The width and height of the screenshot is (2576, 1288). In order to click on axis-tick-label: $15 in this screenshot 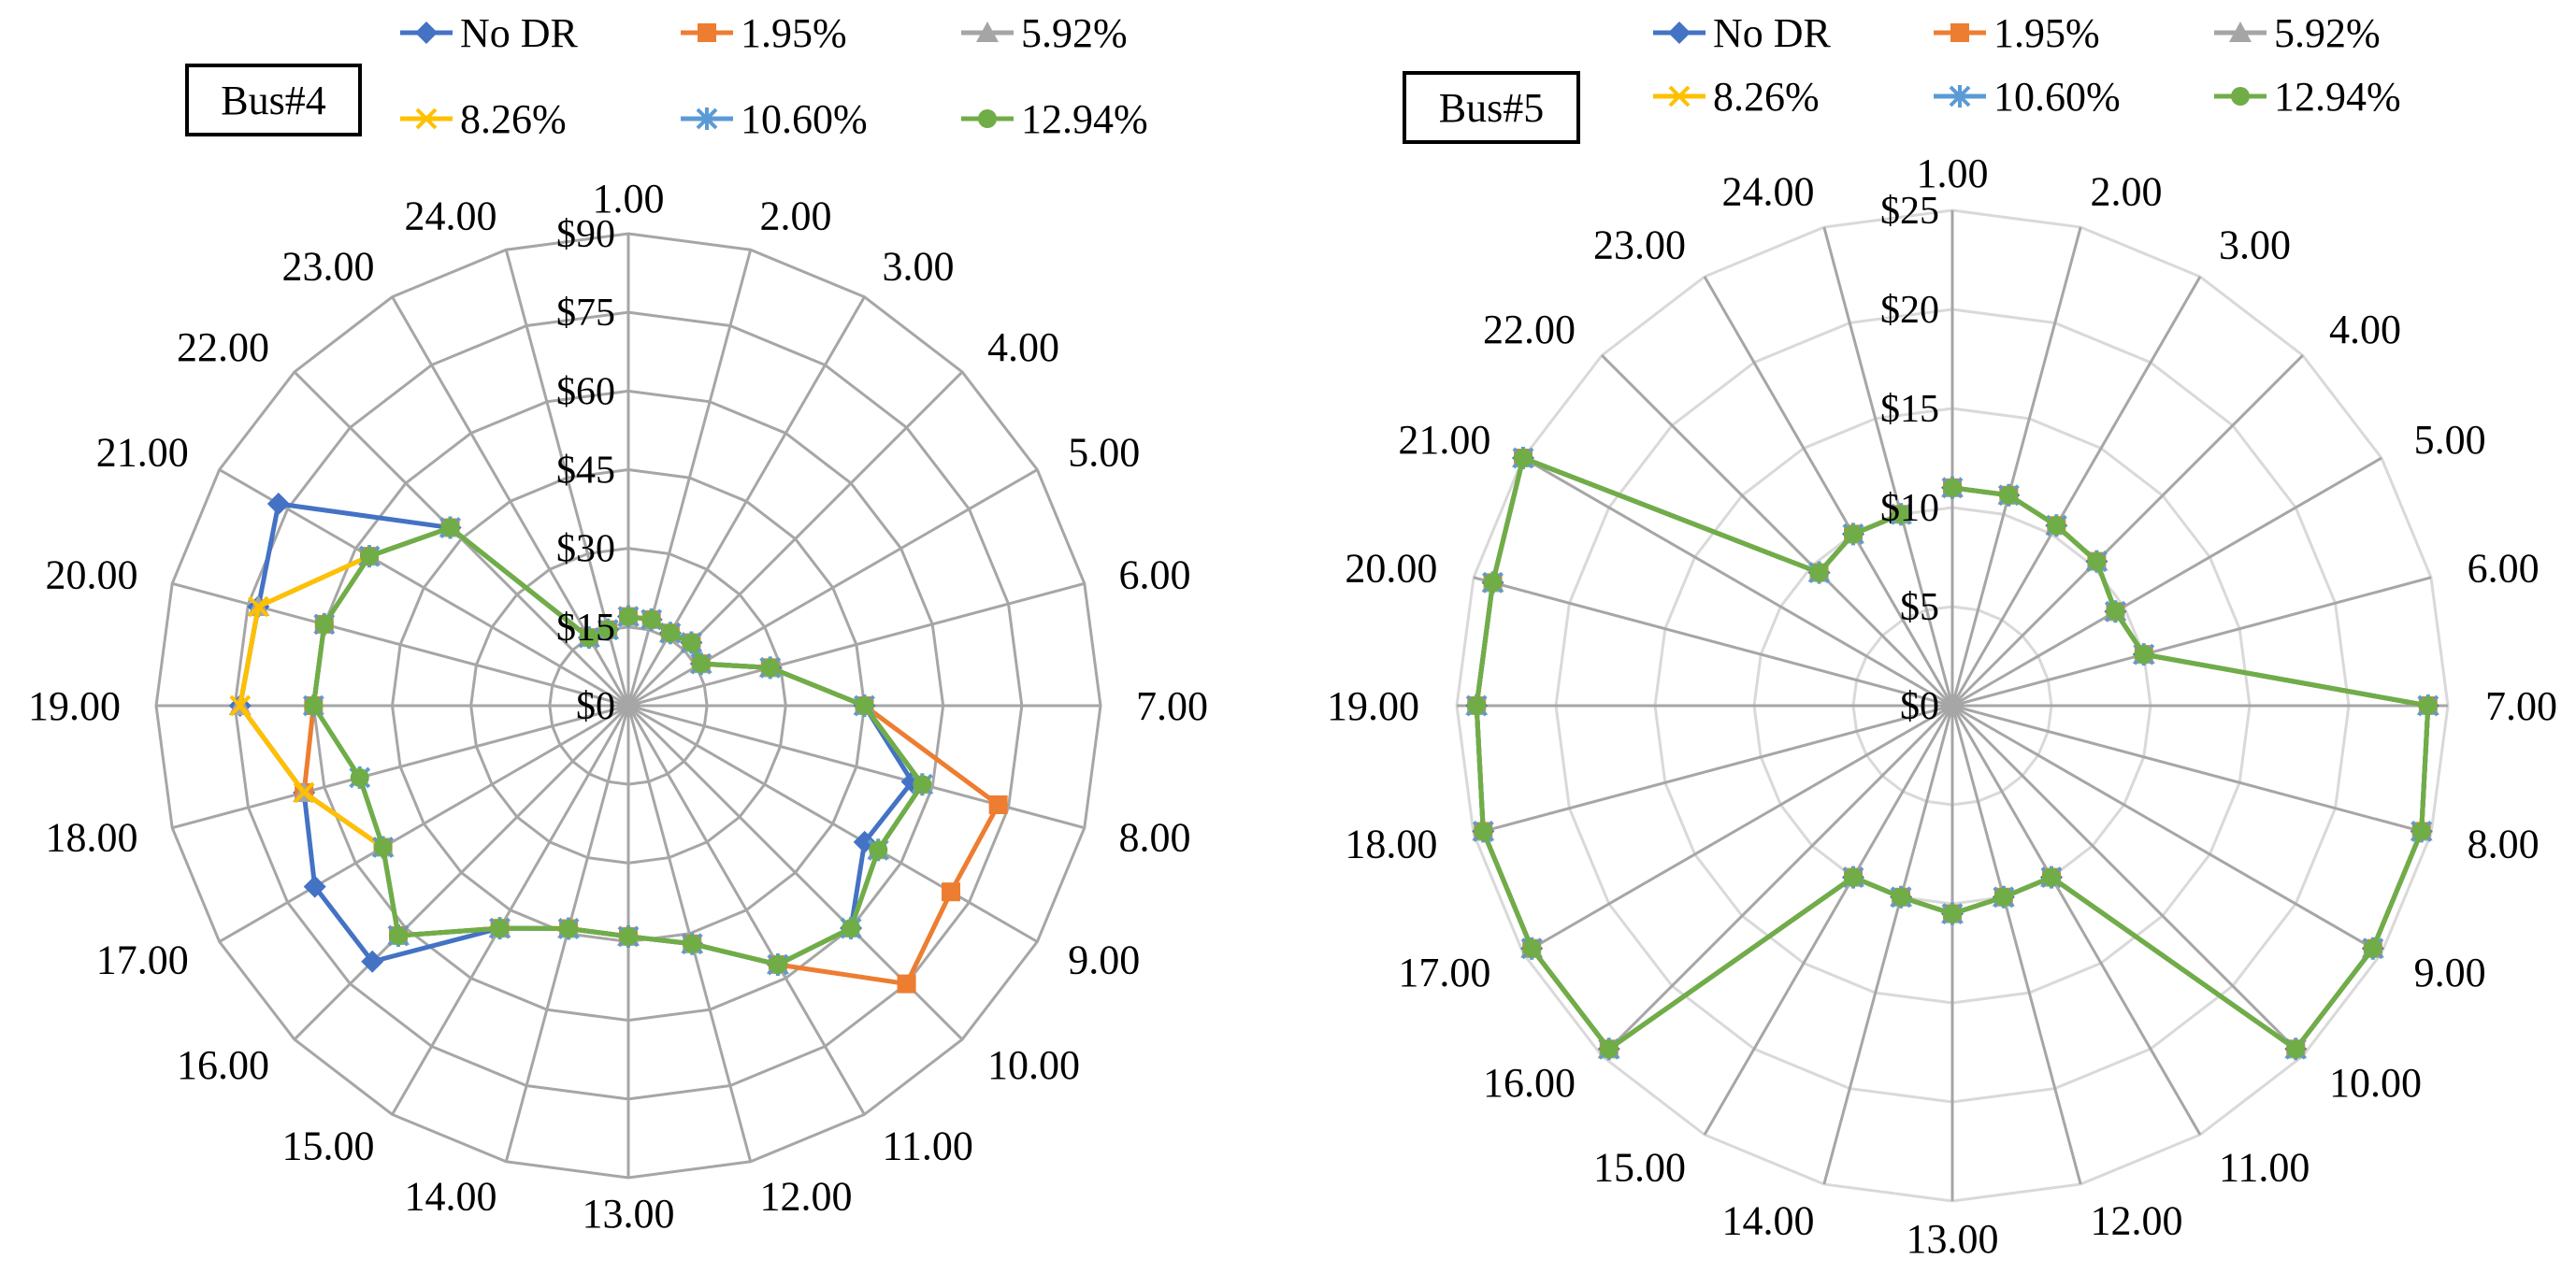, I will do `click(586, 628)`.